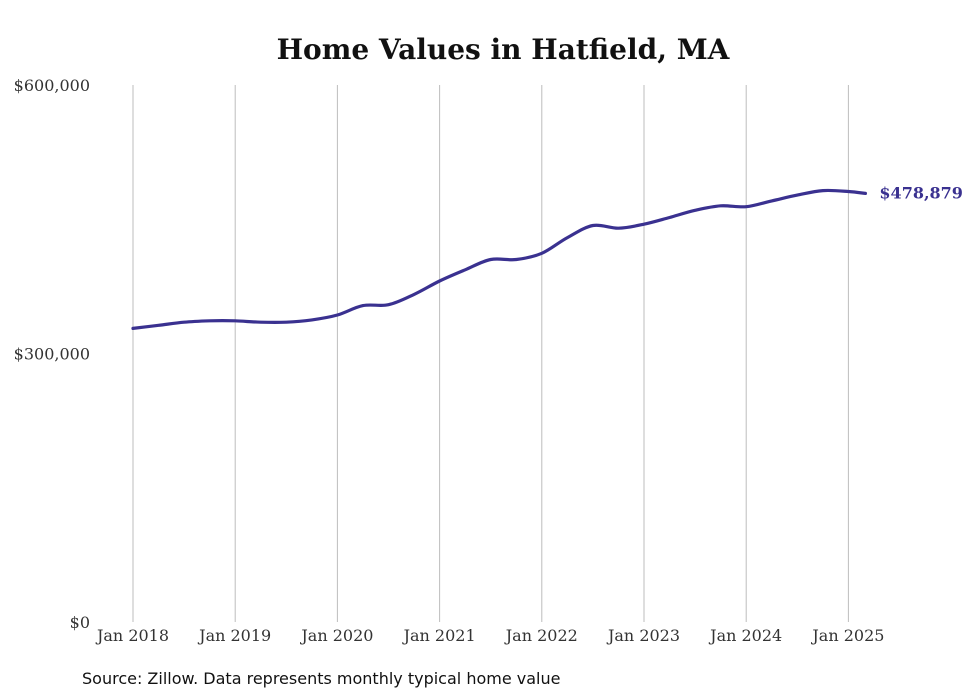 The height and width of the screenshot is (699, 980). What do you see at coordinates (439, 635) in the screenshot?
I see `x-tick-label: Jan 2021` at bounding box center [439, 635].